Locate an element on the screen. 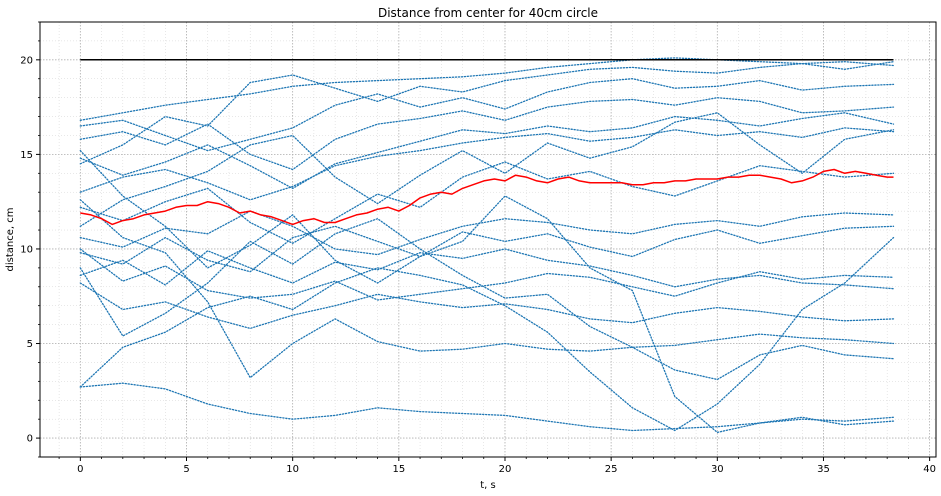 This screenshot has width=941, height=496. y-tick-label: 15 is located at coordinates (26, 155).